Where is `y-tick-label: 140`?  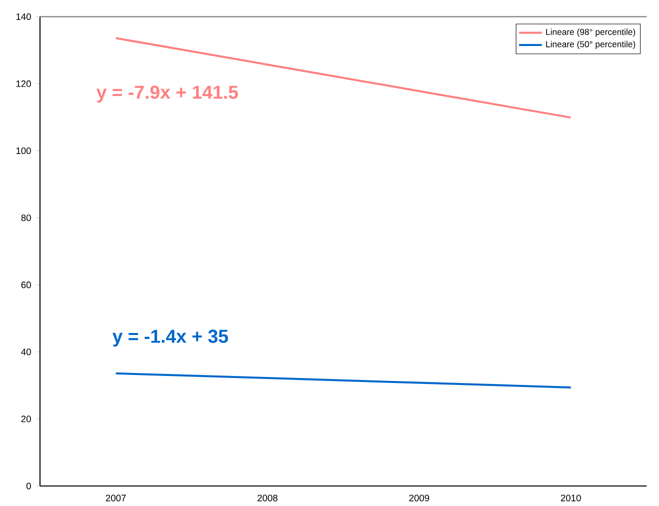 y-tick-label: 140 is located at coordinates (23, 16).